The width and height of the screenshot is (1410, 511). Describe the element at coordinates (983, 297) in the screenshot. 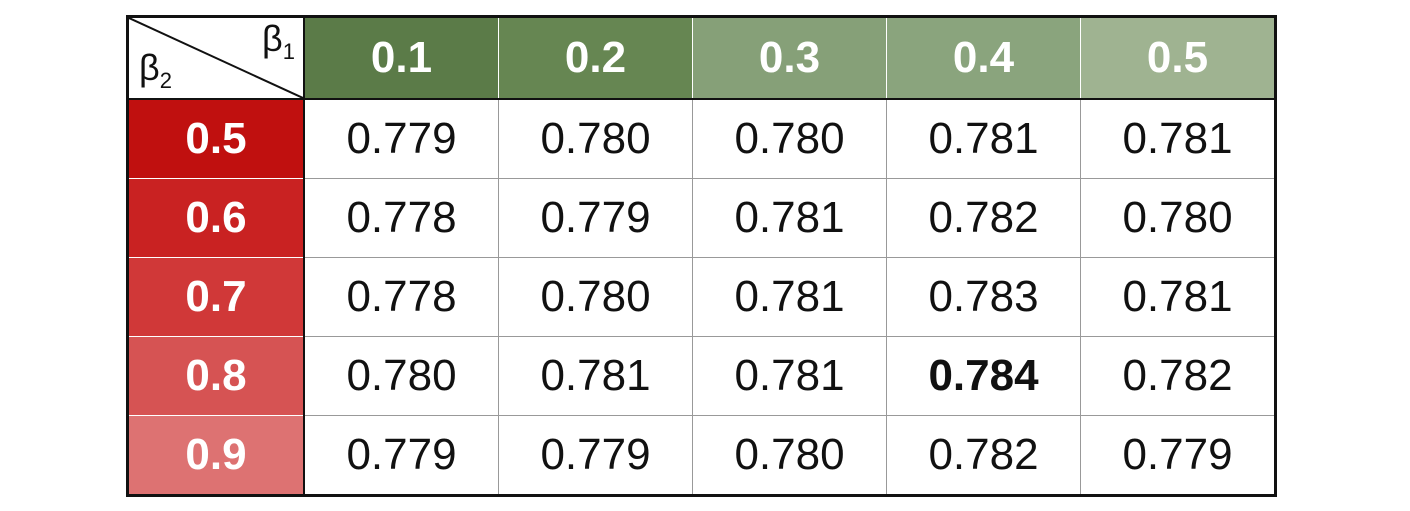

I see `value-cell: 0.783` at that location.